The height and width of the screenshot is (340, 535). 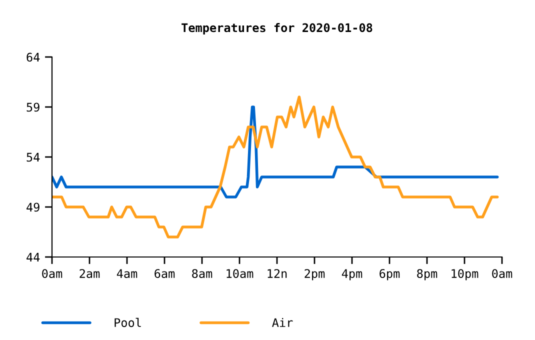 What do you see at coordinates (314, 274) in the screenshot?
I see `x-tick-label: 2pm` at bounding box center [314, 274].